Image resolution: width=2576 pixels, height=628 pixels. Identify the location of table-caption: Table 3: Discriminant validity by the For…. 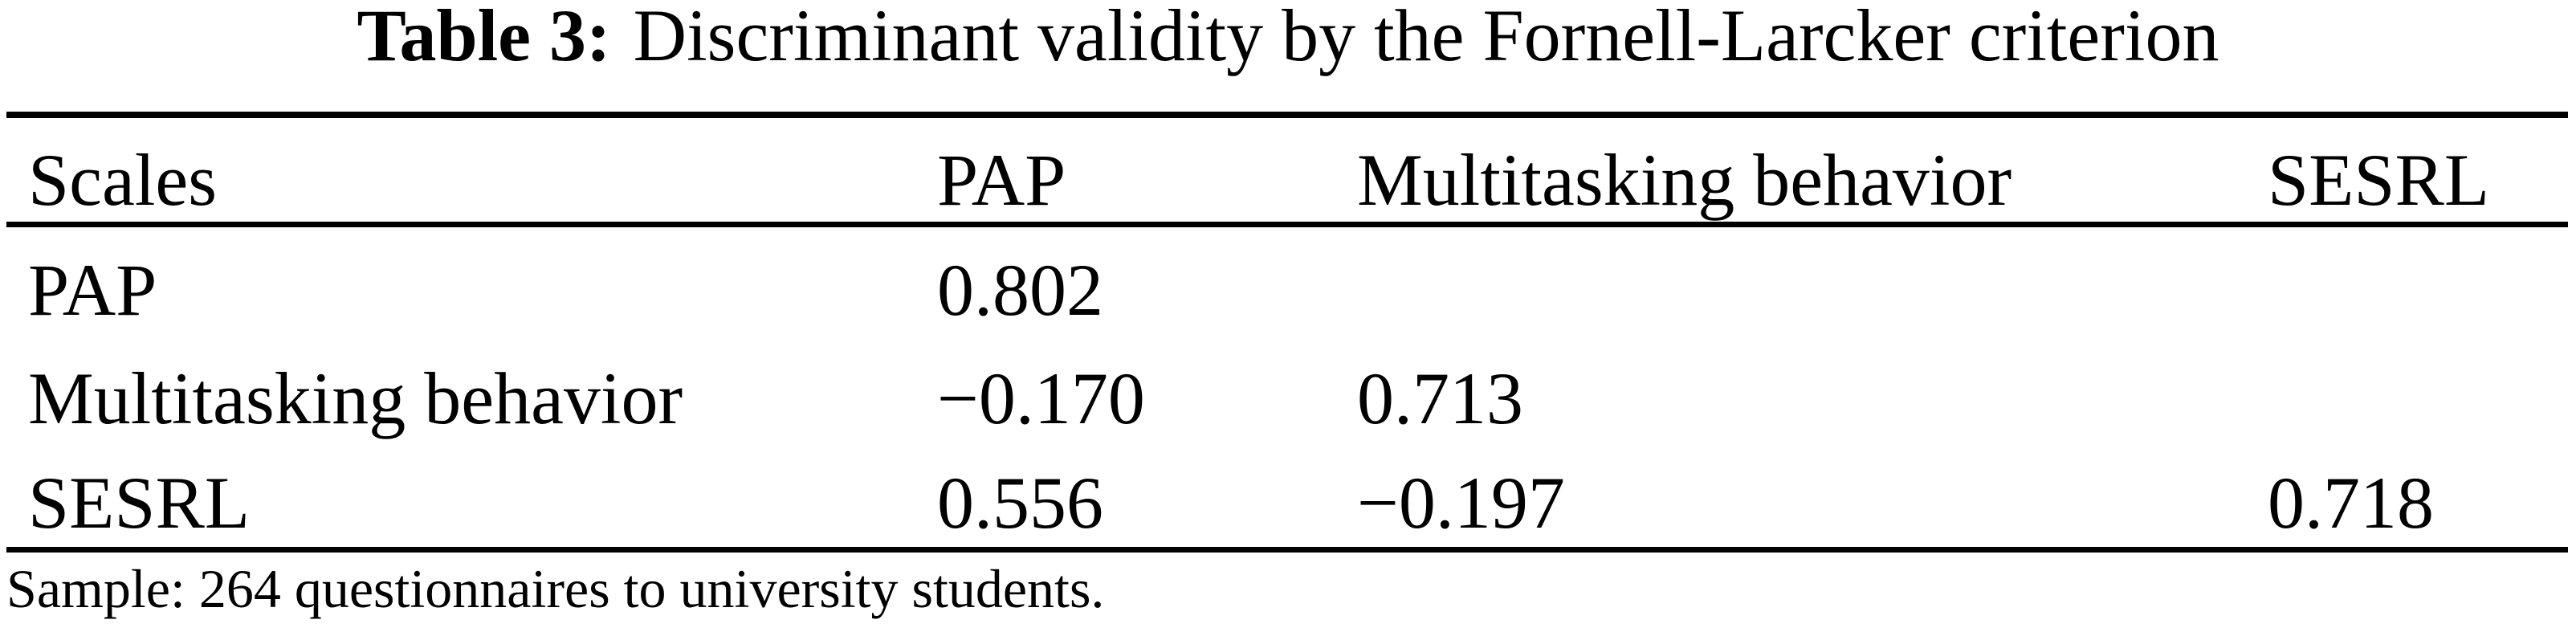
(1288, 36).